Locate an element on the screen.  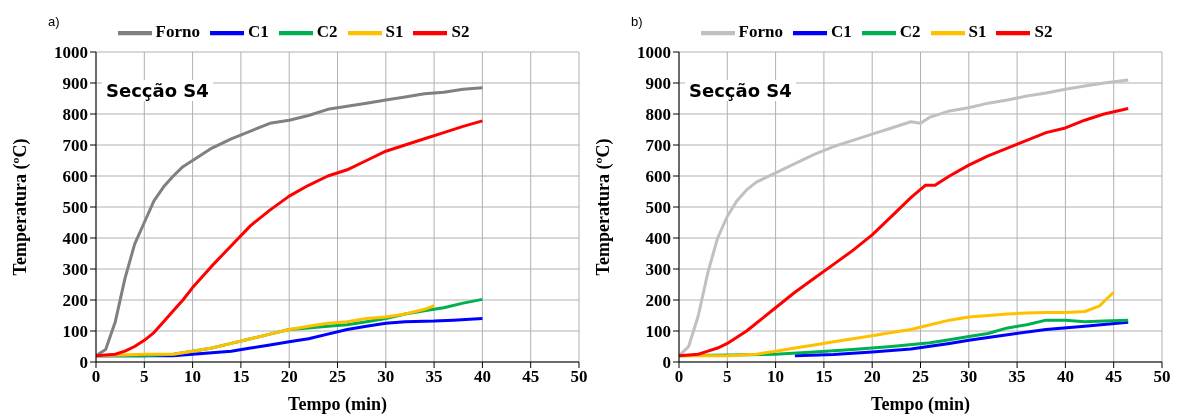
chart-title: b) is located at coordinates (637, 21).